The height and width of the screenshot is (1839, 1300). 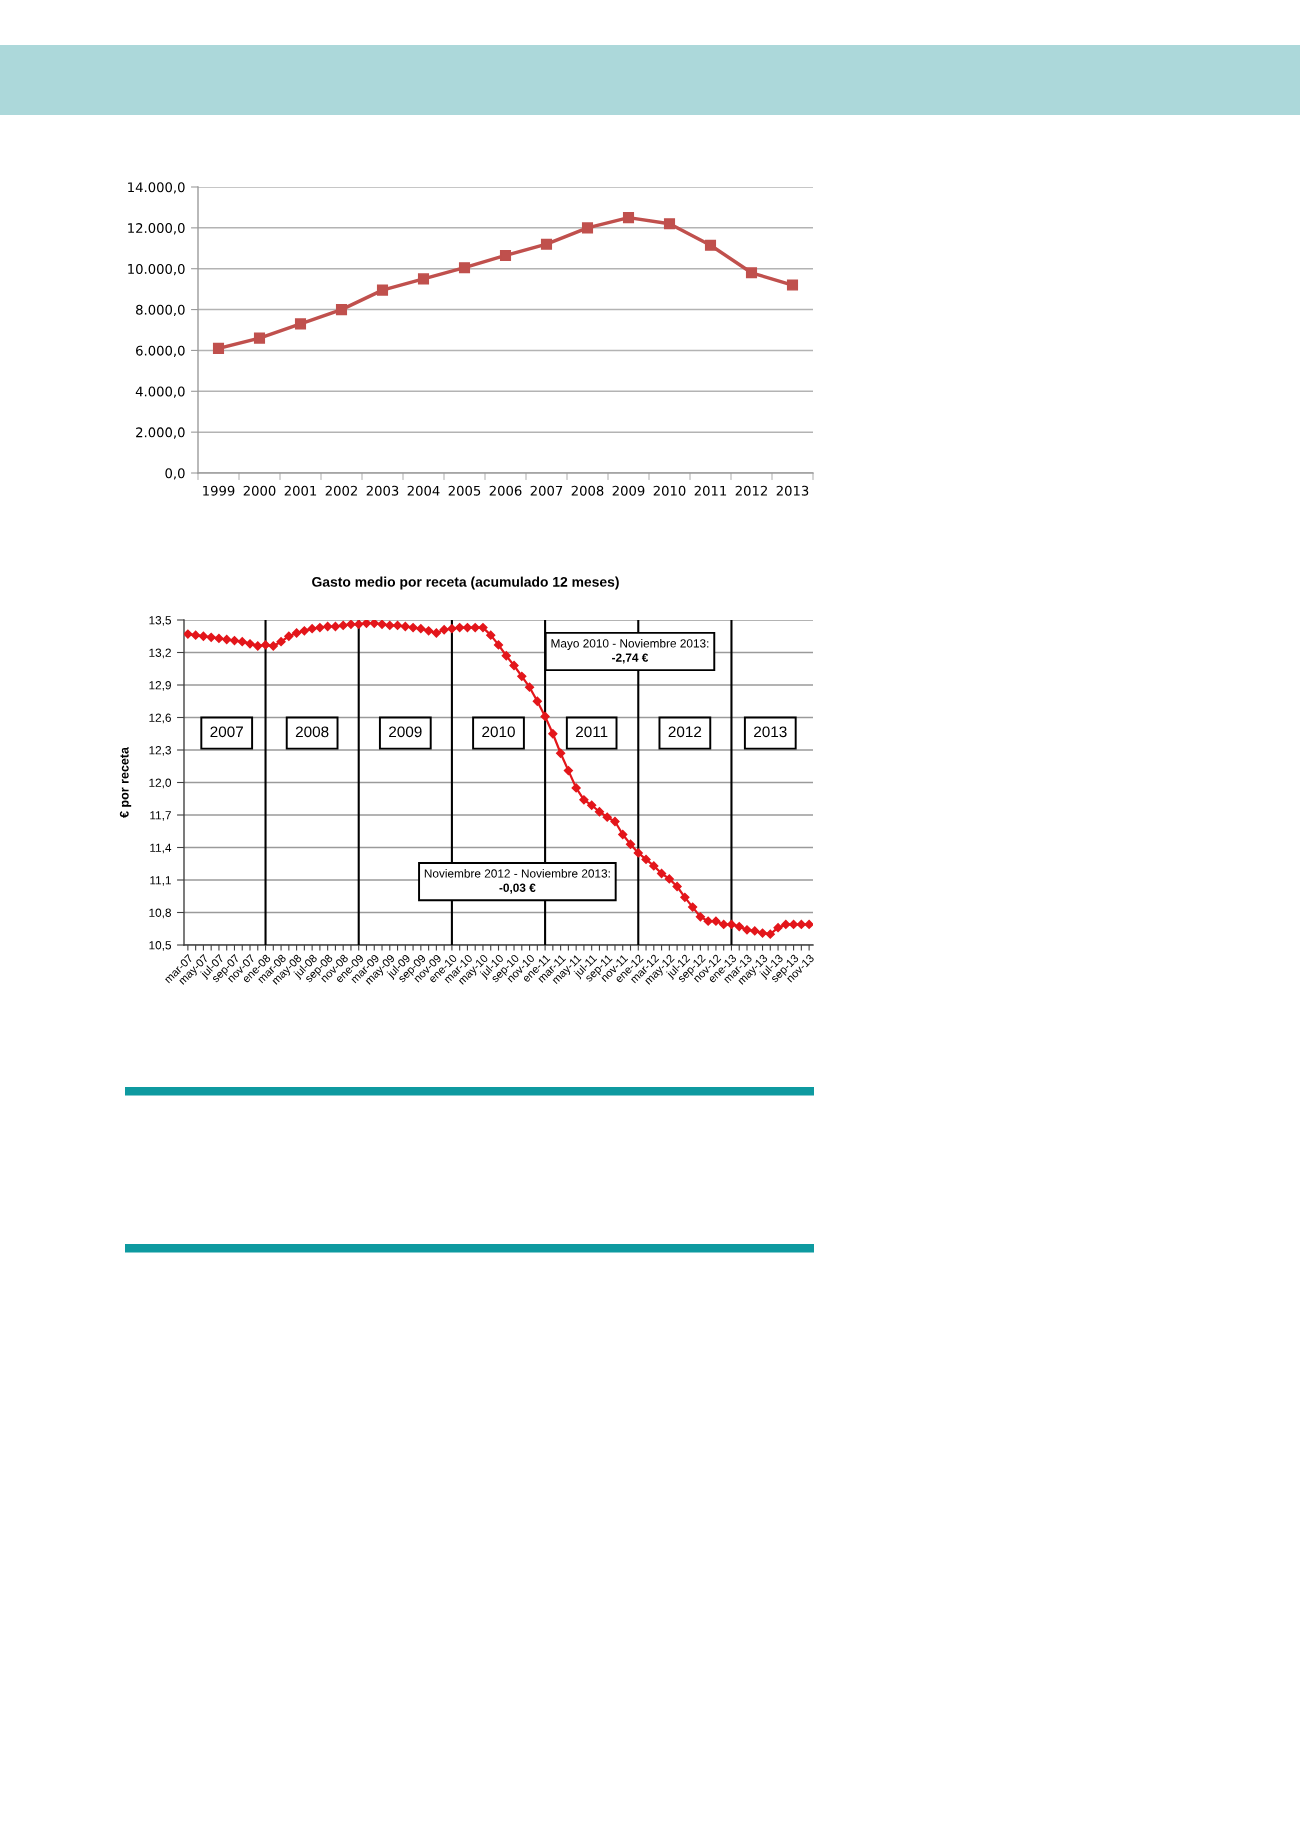 What do you see at coordinates (161, 848) in the screenshot?
I see `y-tick-label: 11,4` at bounding box center [161, 848].